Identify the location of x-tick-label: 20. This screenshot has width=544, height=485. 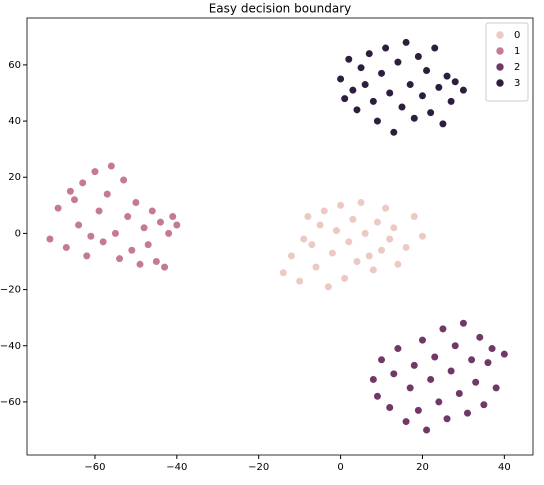
(422, 467).